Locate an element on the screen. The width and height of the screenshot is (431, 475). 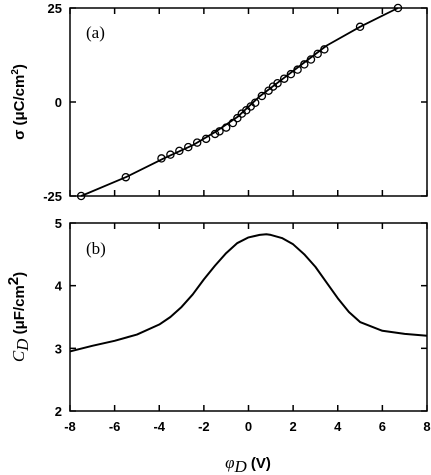
panel-b-xtick-label: 0 is located at coordinates (248, 426).